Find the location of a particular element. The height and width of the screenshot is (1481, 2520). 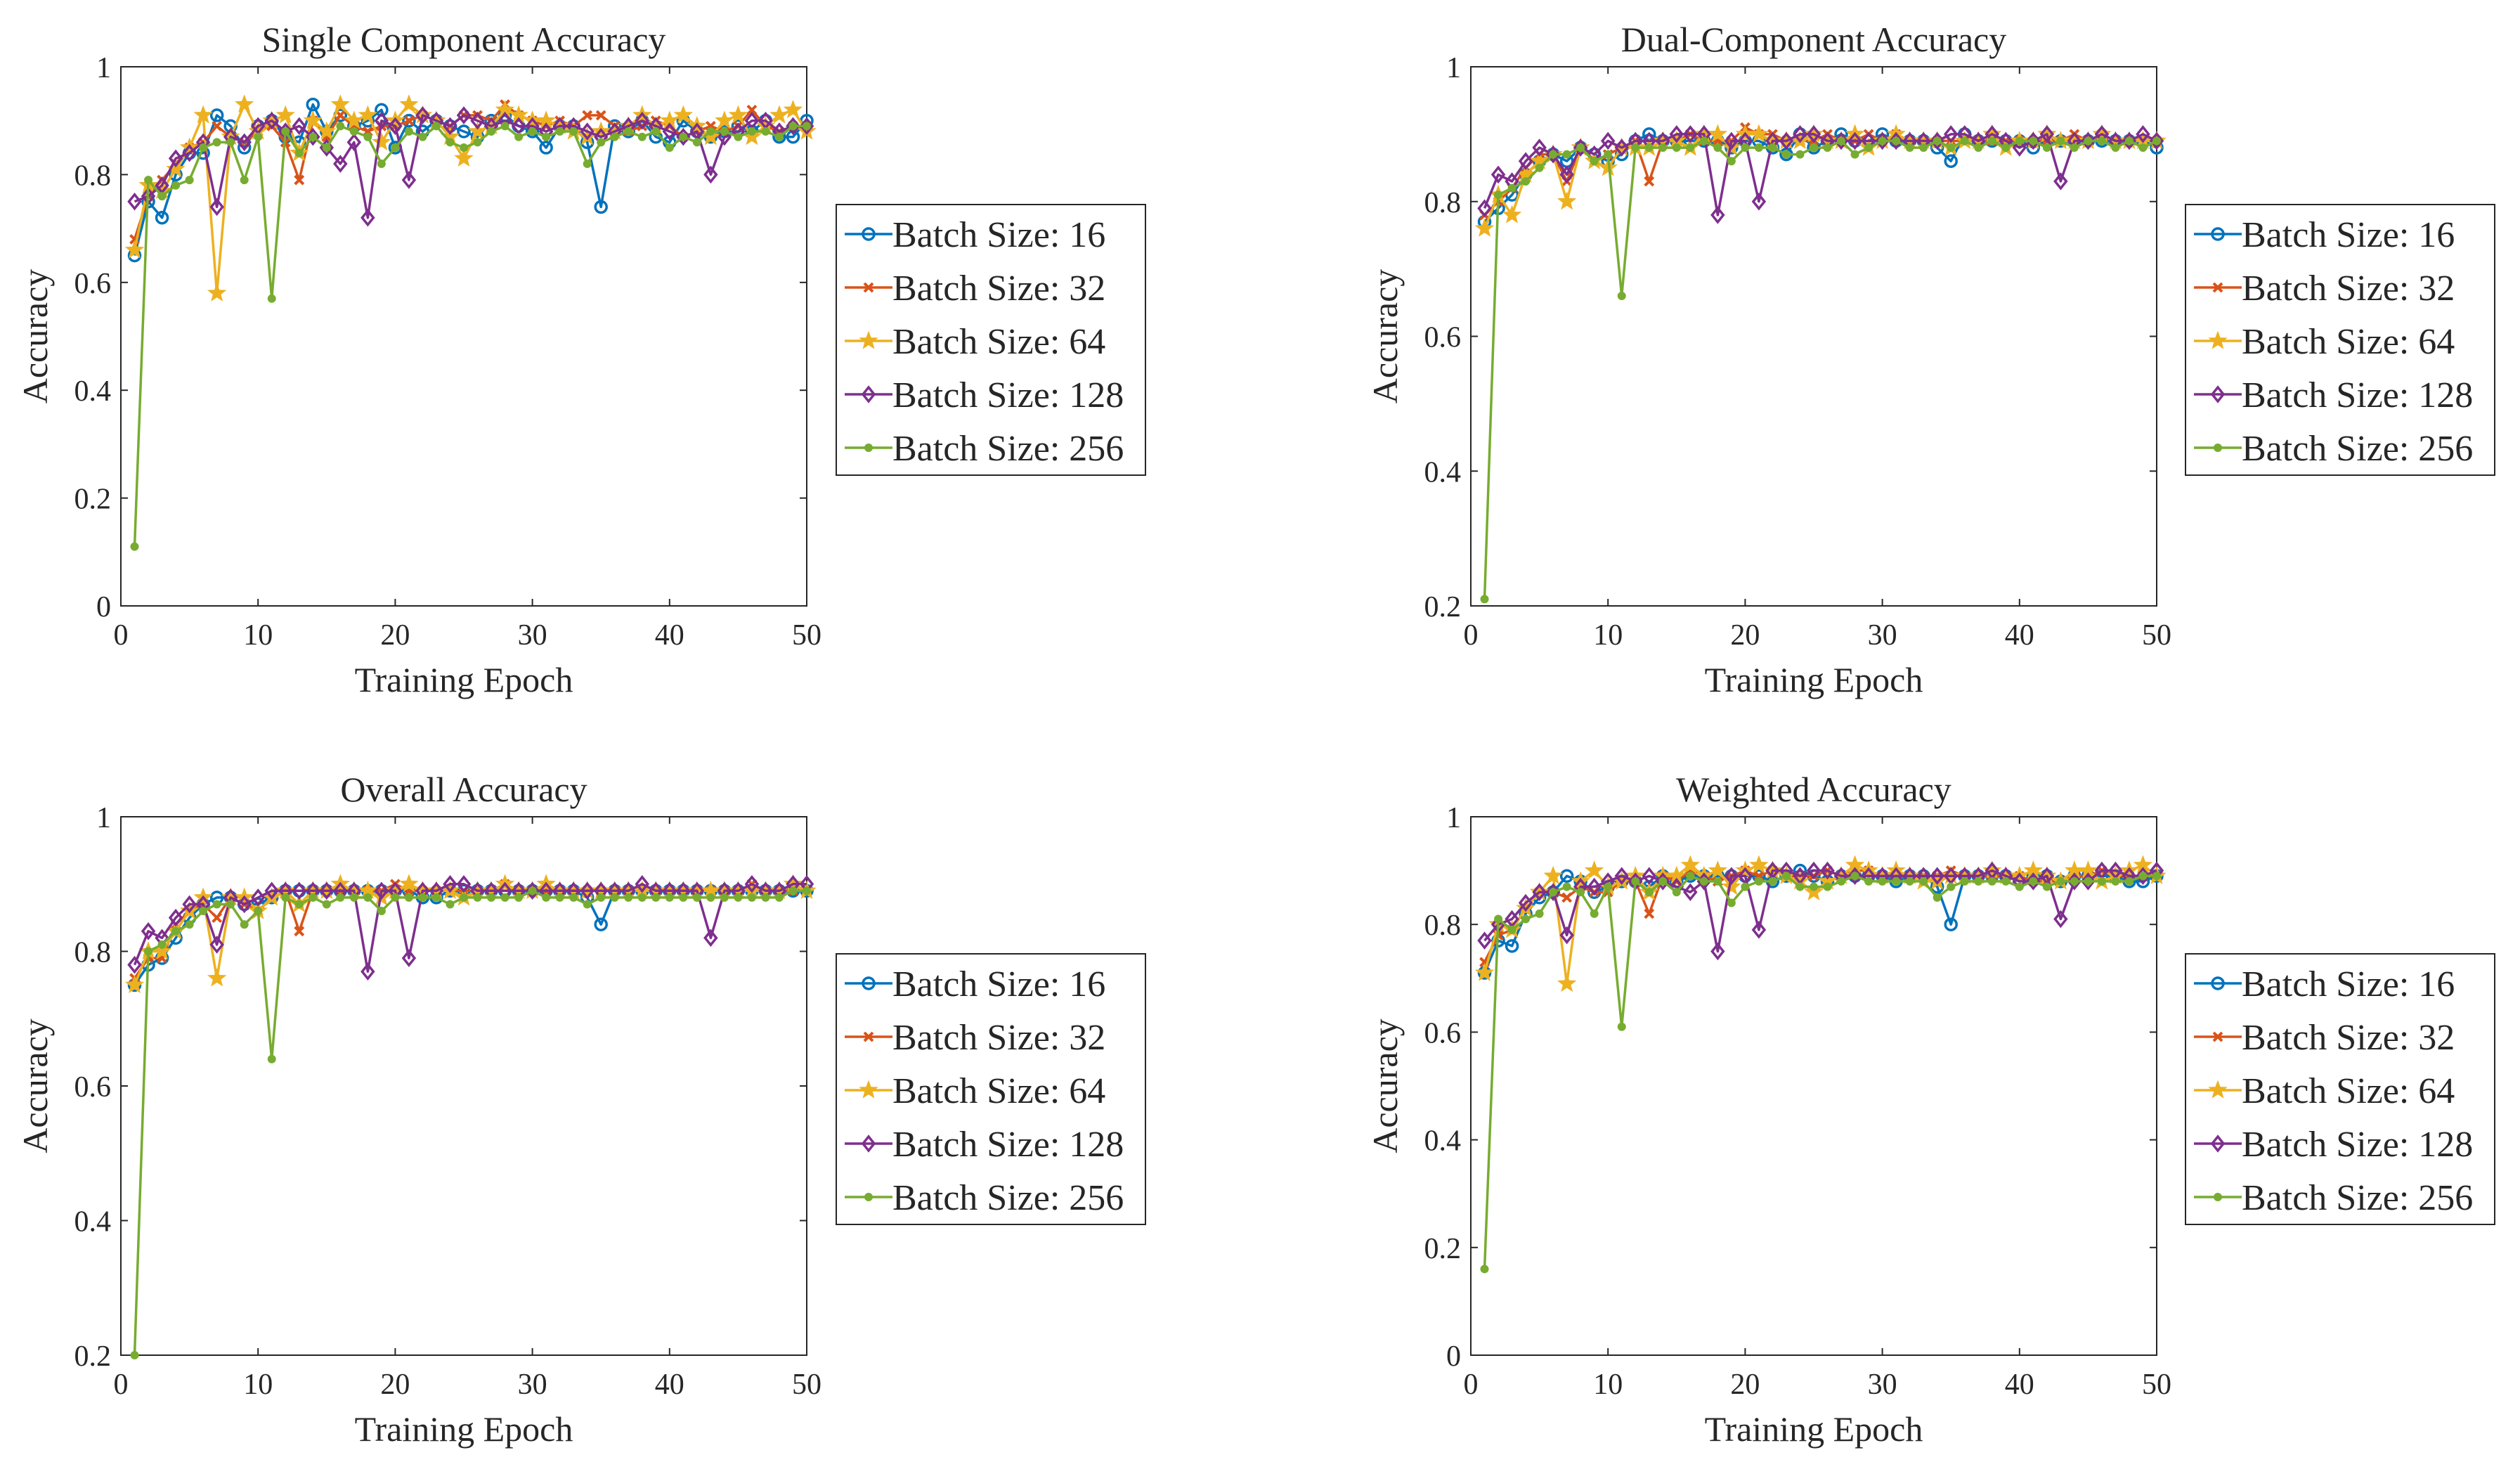

y-tick-label: 0 is located at coordinates (104, 607).